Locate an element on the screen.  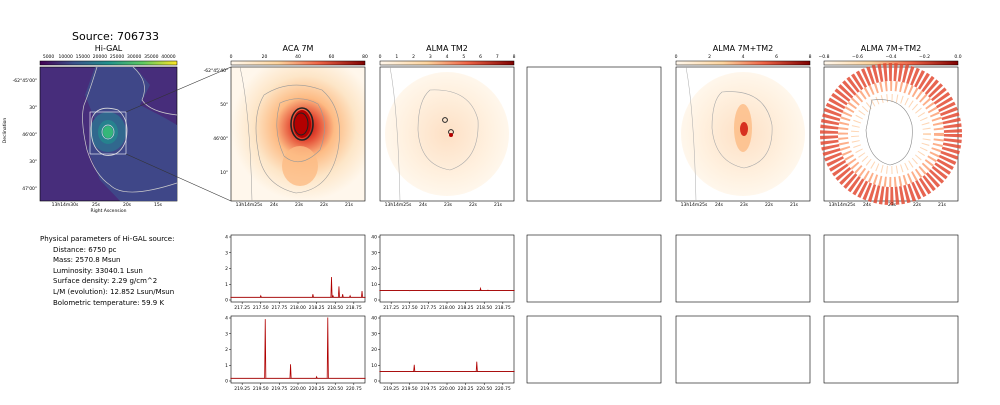
param-luminosity: Luminosity: 33040.1 Lsun is located at coordinates (98, 270).